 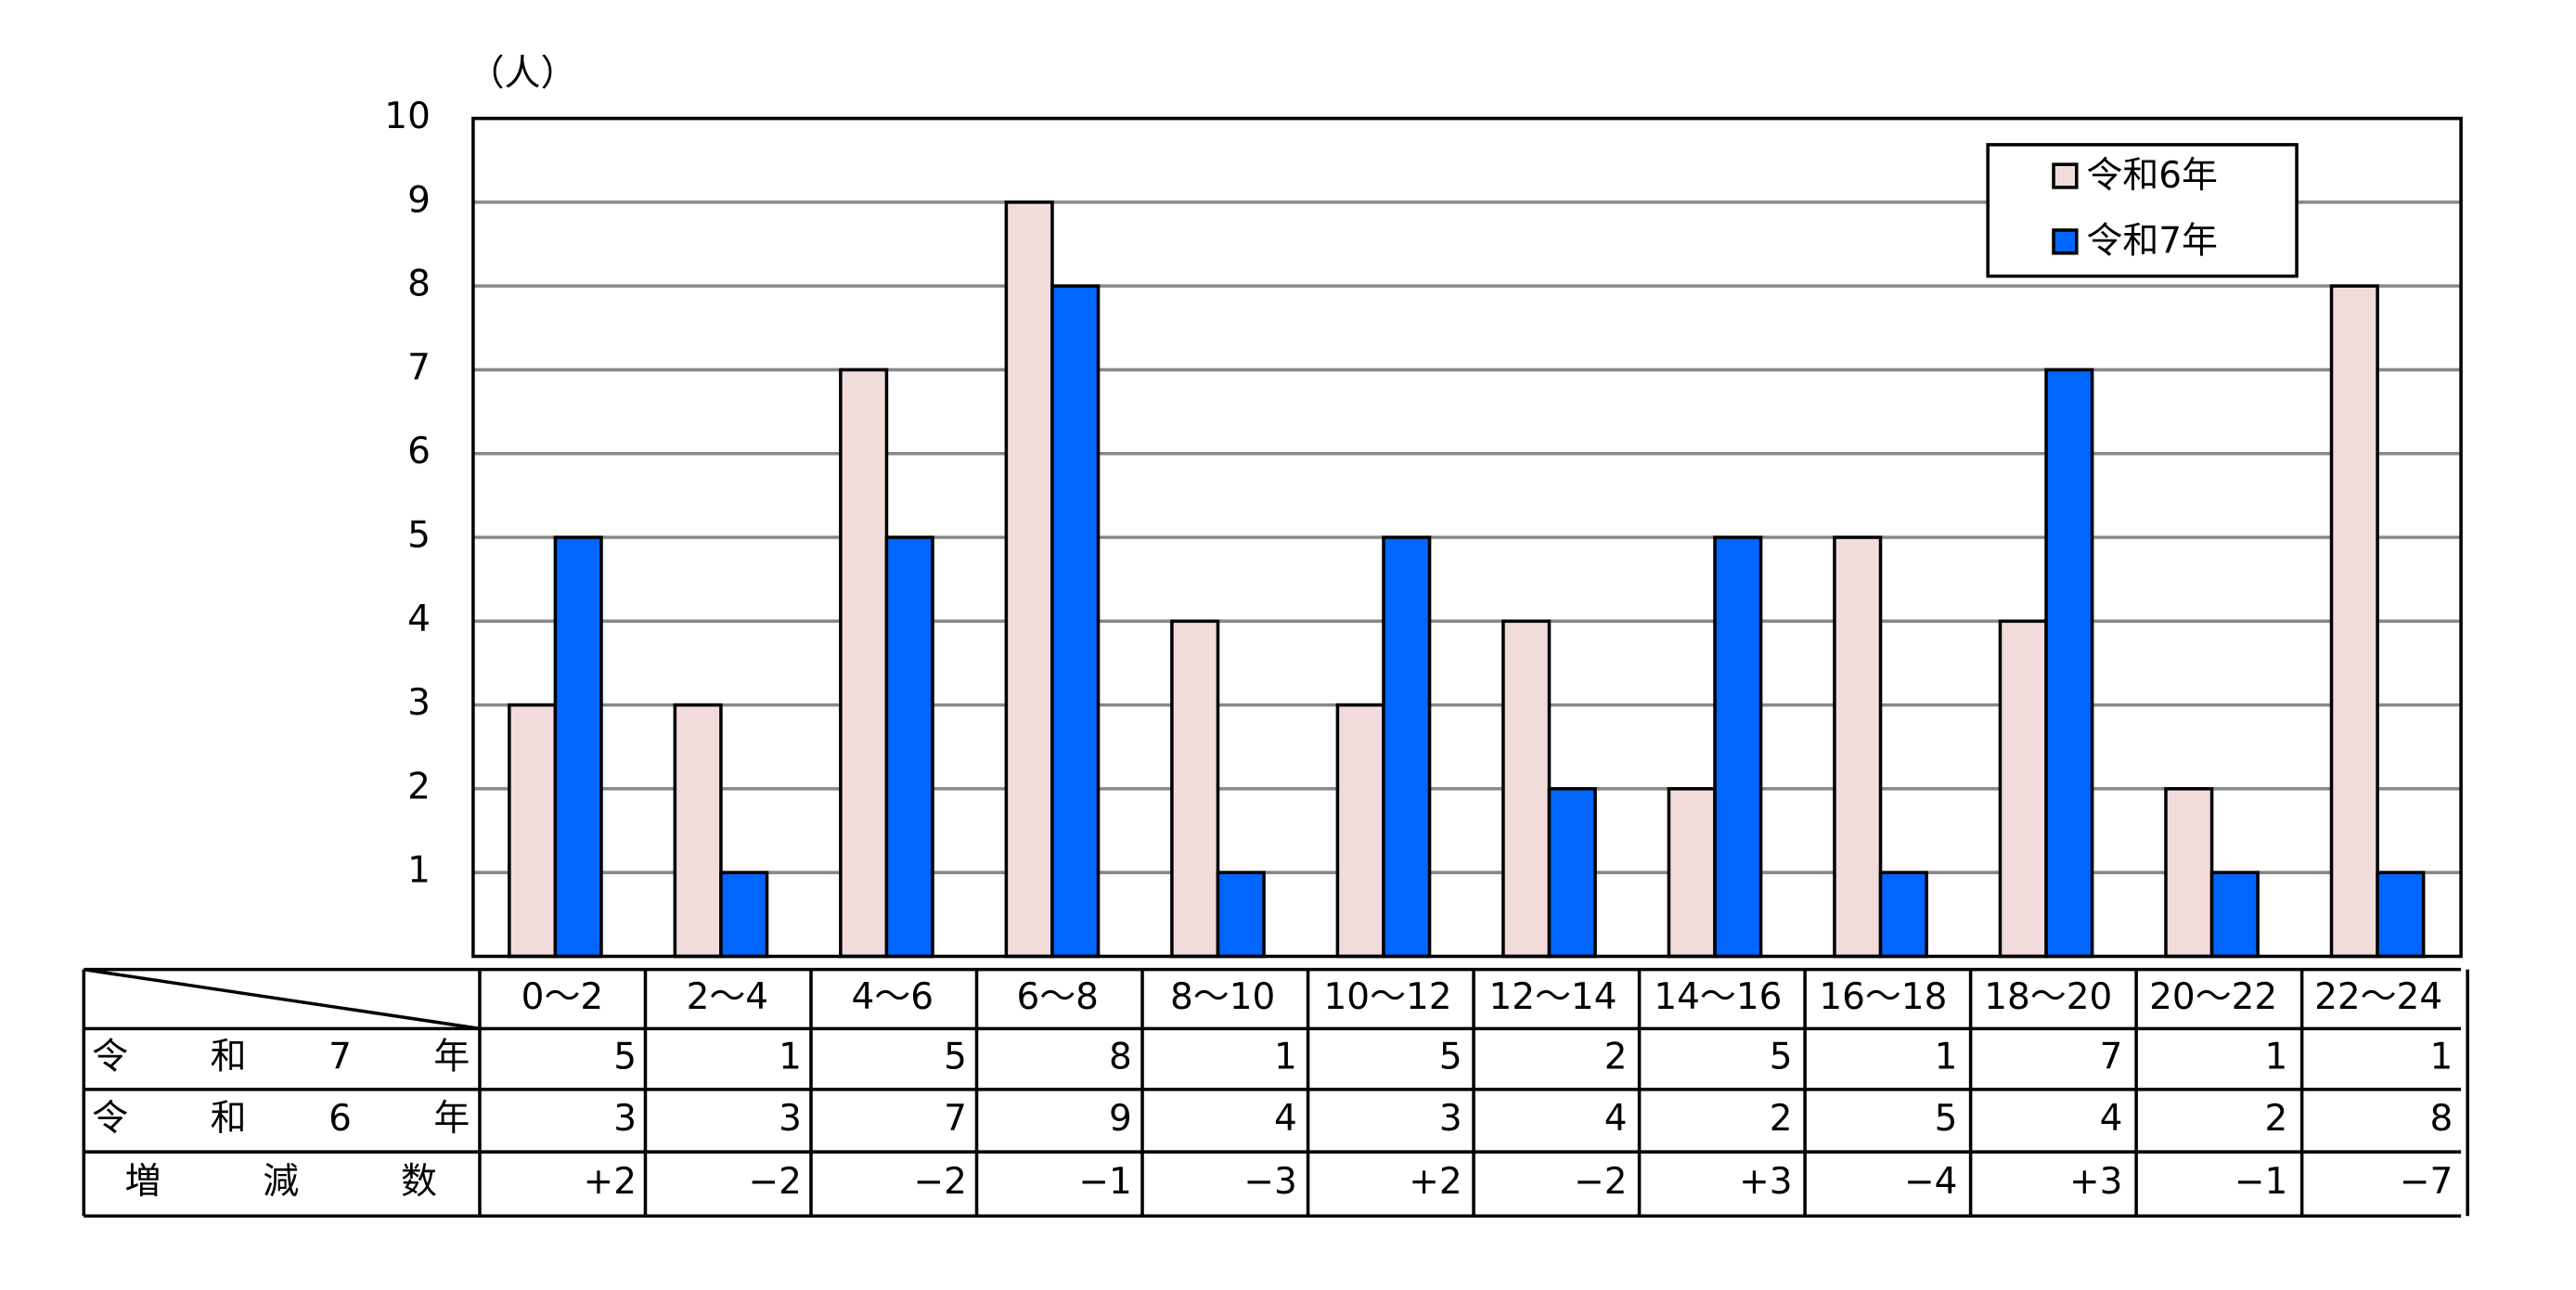 I want to click on x-tick-label: 20～22, so click(x=2213, y=997).